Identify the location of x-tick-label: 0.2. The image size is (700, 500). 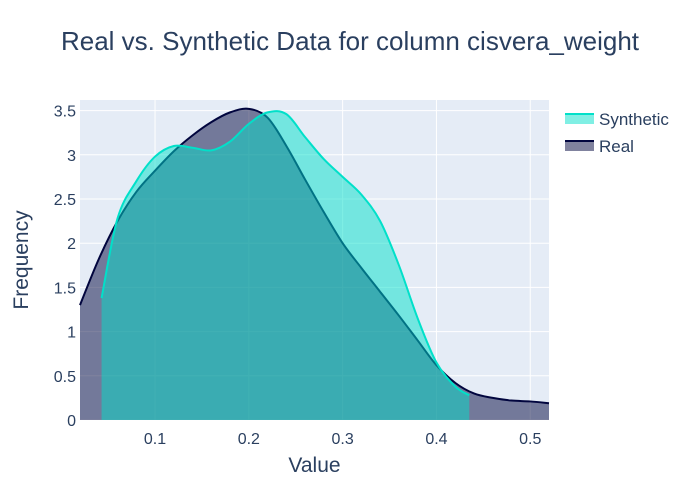
(249, 439).